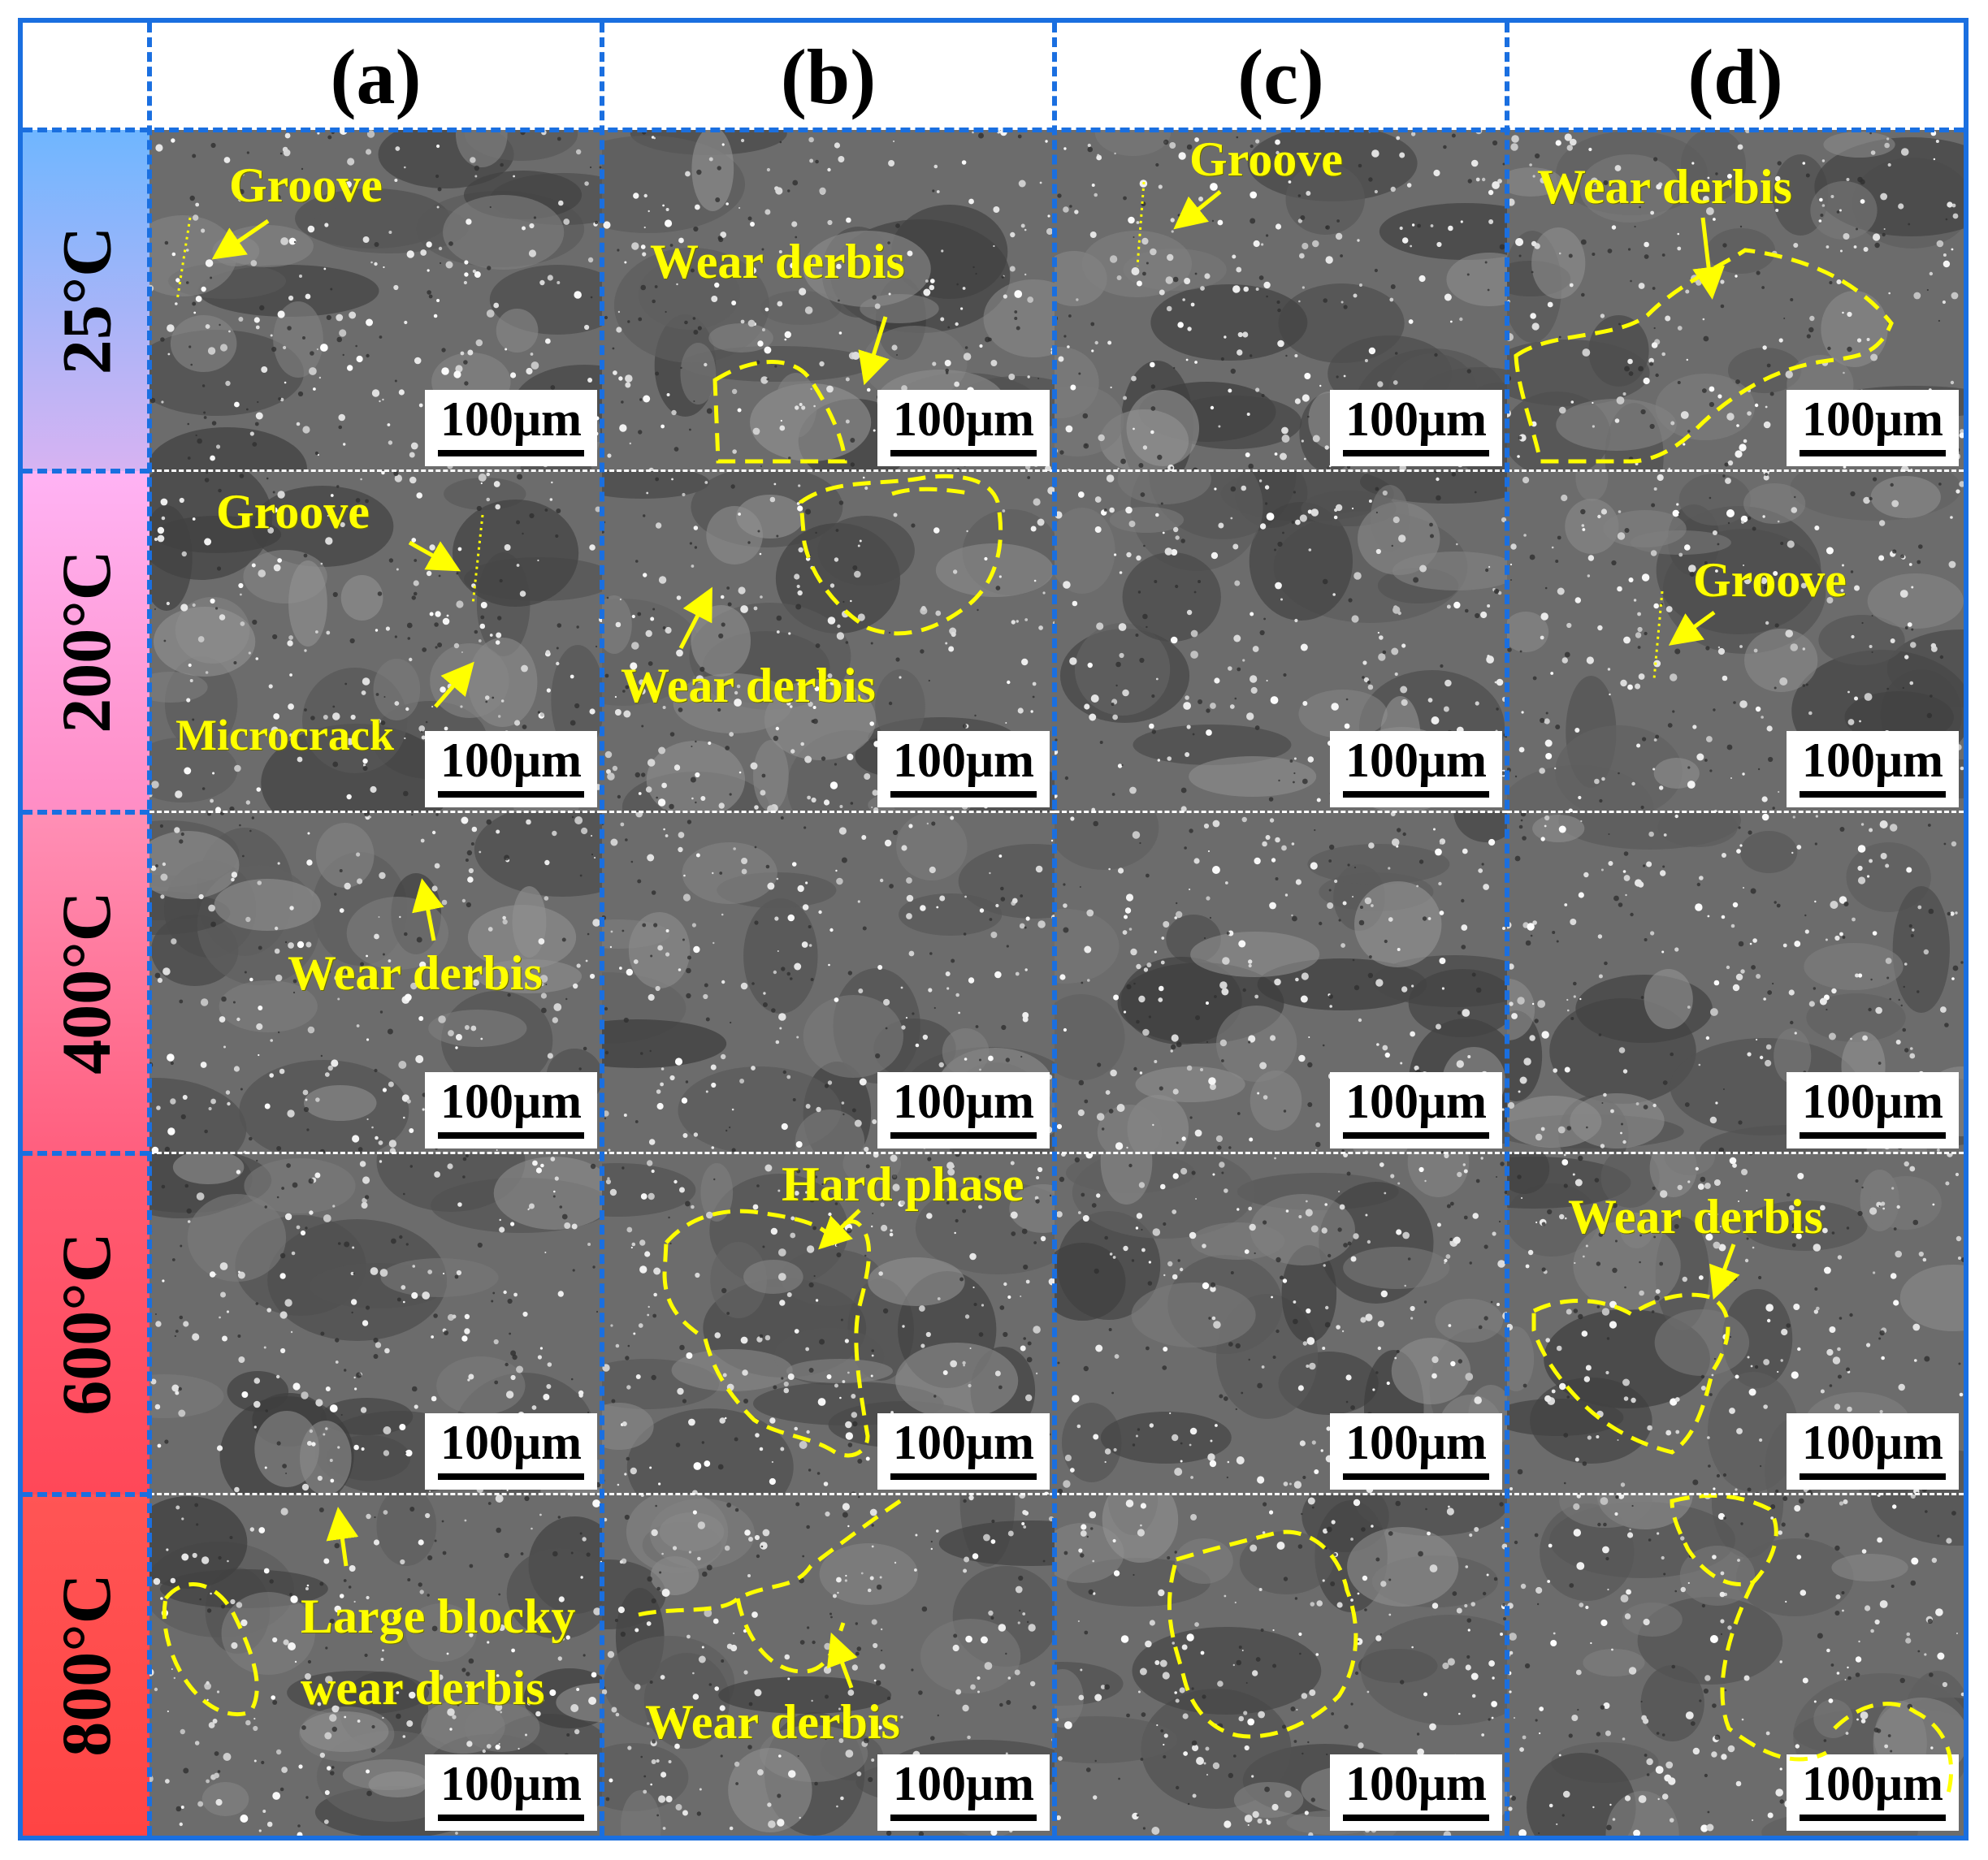 The image size is (1988, 1860). I want to click on annotation-wear-debris-line2: wear derbis, so click(423, 1688).